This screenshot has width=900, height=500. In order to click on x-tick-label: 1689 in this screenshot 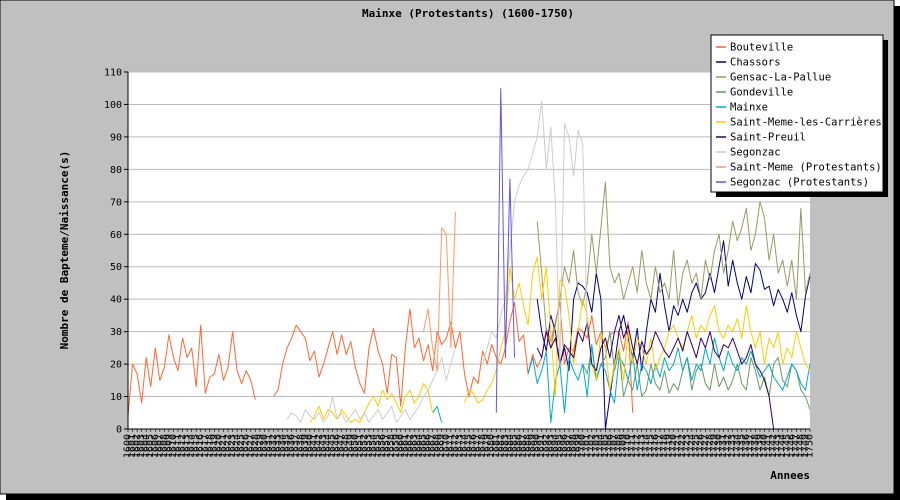, I will do `click(532, 446)`.